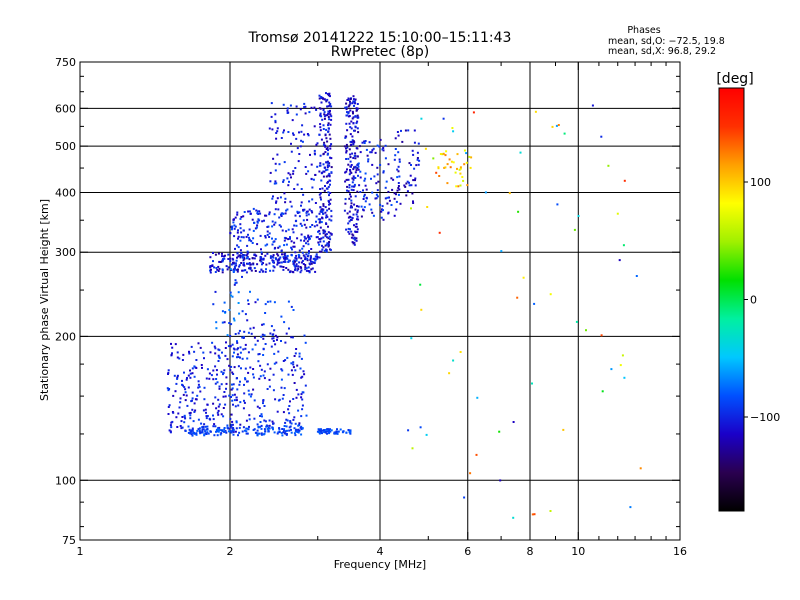  I want to click on y-tick-label: 400, so click(65, 192).